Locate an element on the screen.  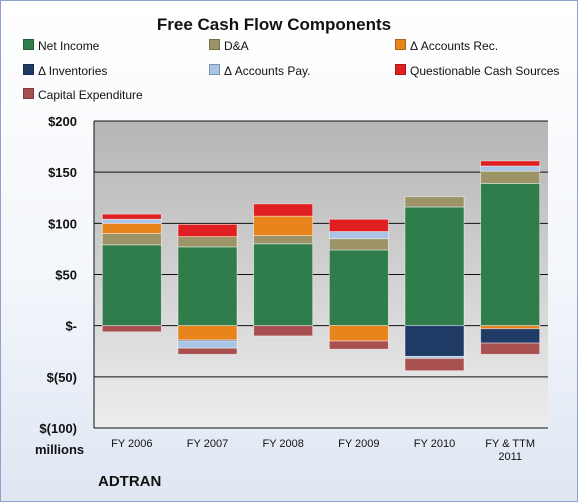
legend-item: Δ Accounts Pay. is located at coordinates (260, 71).